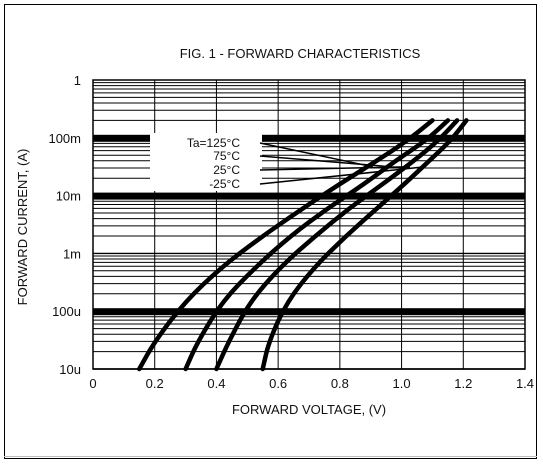 Image resolution: width=543 pixels, height=465 pixels. I want to click on legend-label: 75°C, so click(226, 156).